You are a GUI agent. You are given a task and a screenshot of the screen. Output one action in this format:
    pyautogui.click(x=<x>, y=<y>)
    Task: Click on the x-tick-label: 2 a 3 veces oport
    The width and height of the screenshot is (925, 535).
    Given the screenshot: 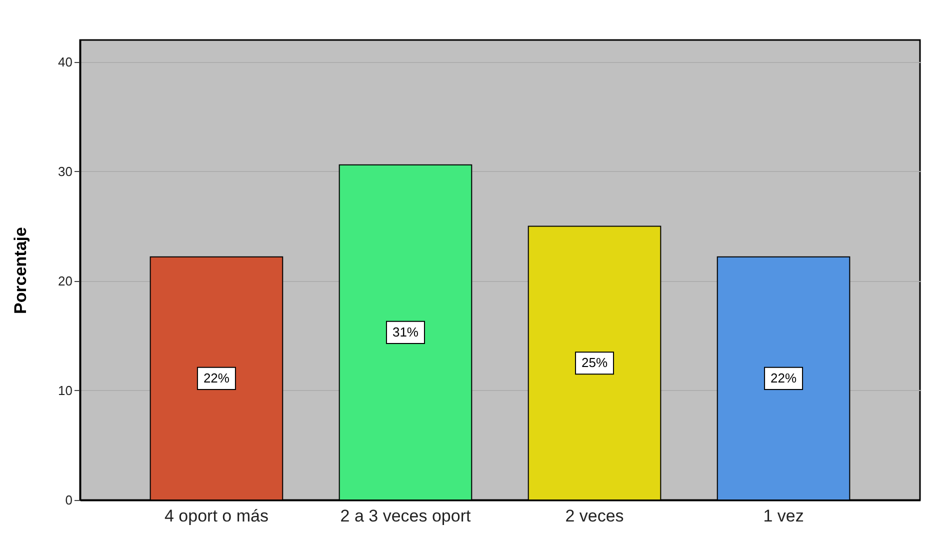 What is the action you would take?
    pyautogui.click(x=405, y=516)
    